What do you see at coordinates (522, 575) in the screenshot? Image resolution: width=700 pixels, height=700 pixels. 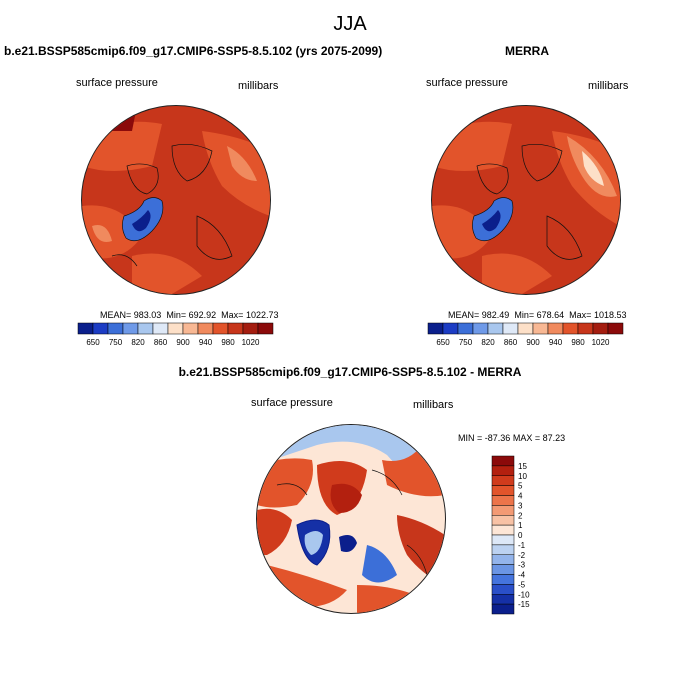 I see `panel3-colorbar-tick: -4` at bounding box center [522, 575].